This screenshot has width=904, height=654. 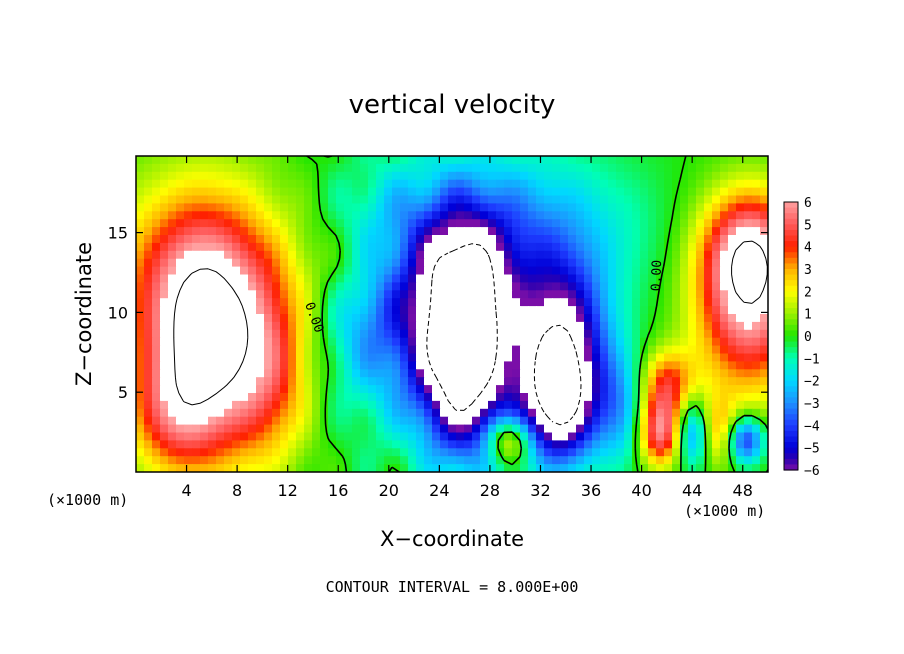 I want to click on colorbar-segment, so click(x=791, y=266).